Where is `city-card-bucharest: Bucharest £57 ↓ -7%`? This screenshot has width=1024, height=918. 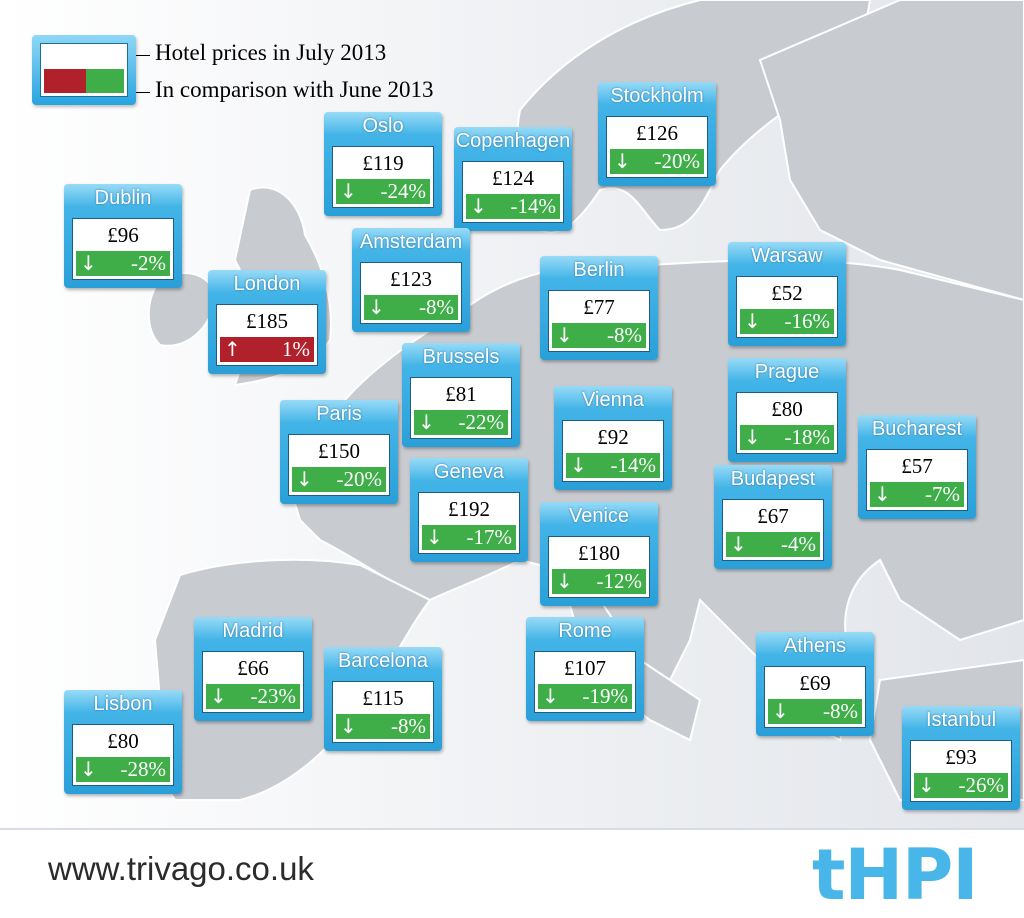
city-card-bucharest: Bucharest £57 ↓ -7% is located at coordinates (917, 467).